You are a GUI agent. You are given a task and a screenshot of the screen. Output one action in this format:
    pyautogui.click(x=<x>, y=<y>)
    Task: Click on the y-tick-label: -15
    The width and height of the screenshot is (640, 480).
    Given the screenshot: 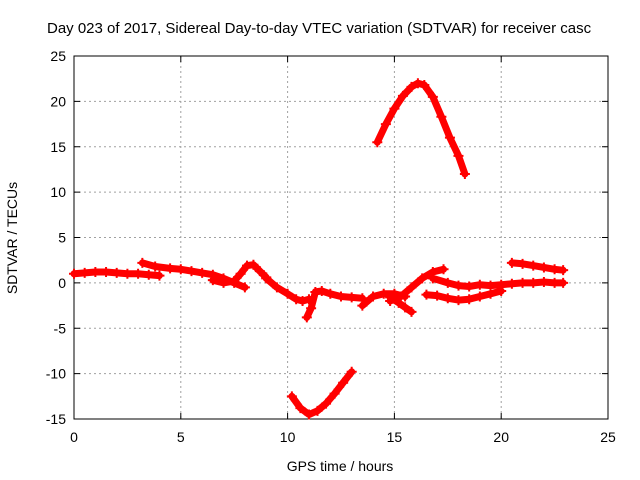 What is the action you would take?
    pyautogui.click(x=56, y=419)
    